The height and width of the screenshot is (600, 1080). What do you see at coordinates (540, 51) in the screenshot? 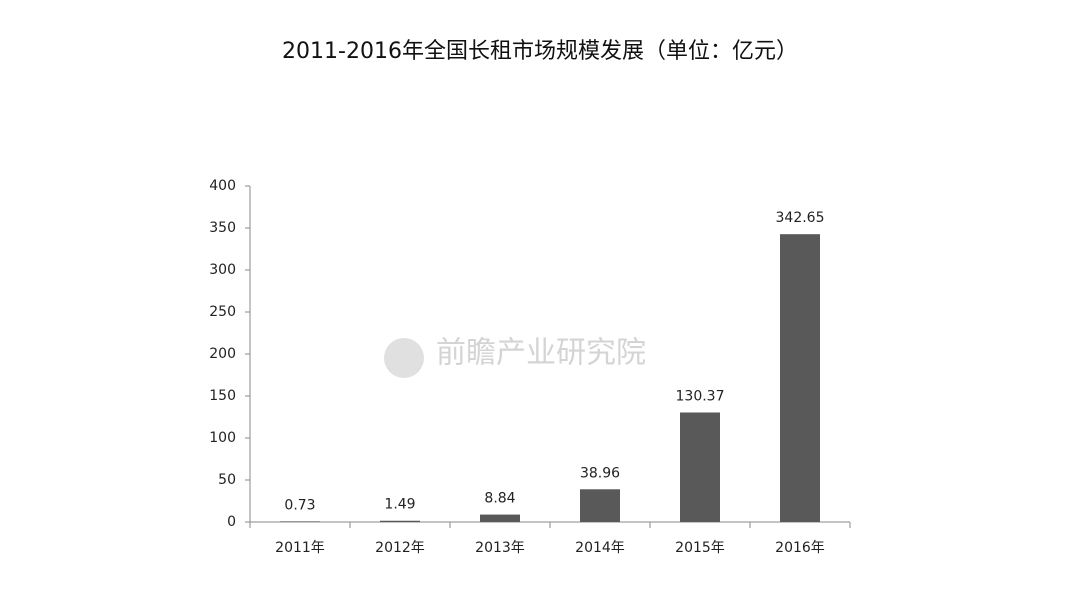
I see `chart-title: 2011-2016年全国长租市场规模发展（单位：亿元）` at bounding box center [540, 51].